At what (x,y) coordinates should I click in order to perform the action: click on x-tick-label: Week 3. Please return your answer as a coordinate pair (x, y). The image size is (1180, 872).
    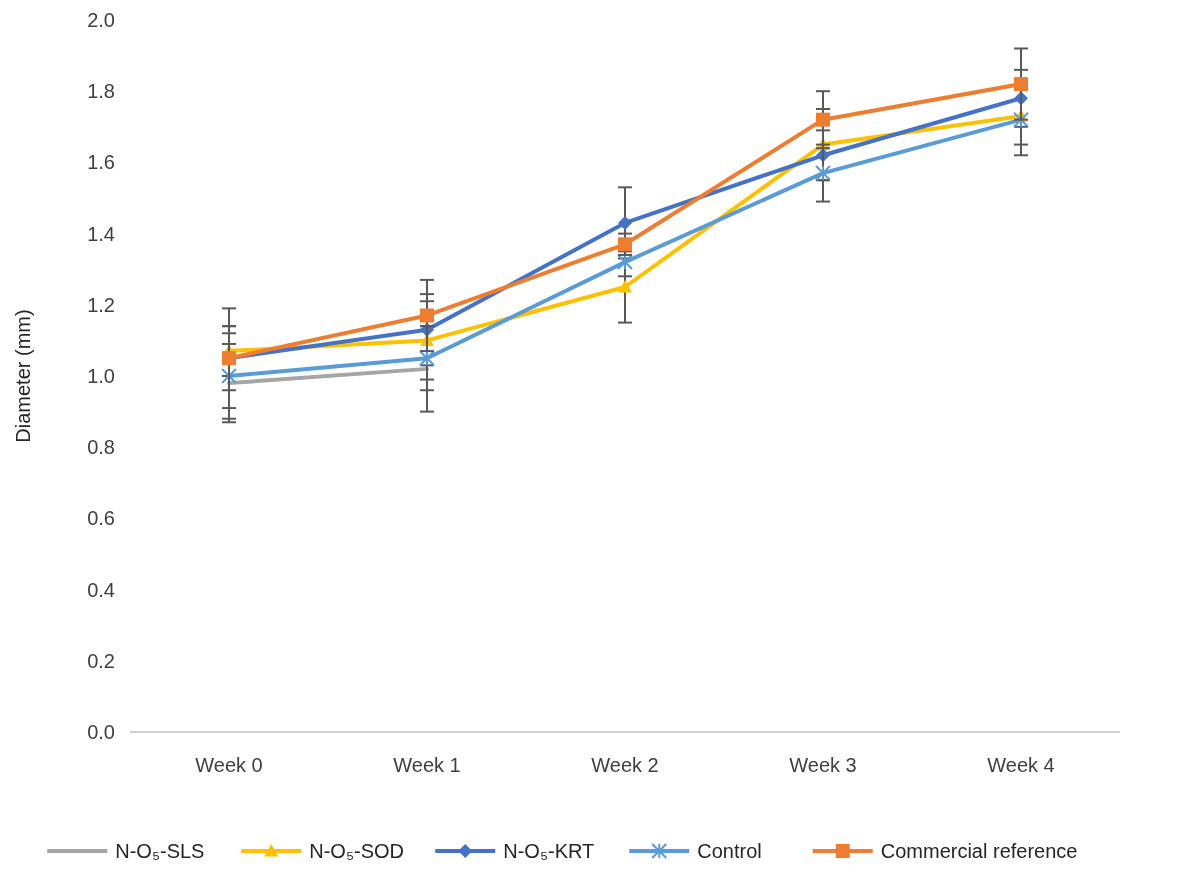
    Looking at the image, I should click on (823, 765).